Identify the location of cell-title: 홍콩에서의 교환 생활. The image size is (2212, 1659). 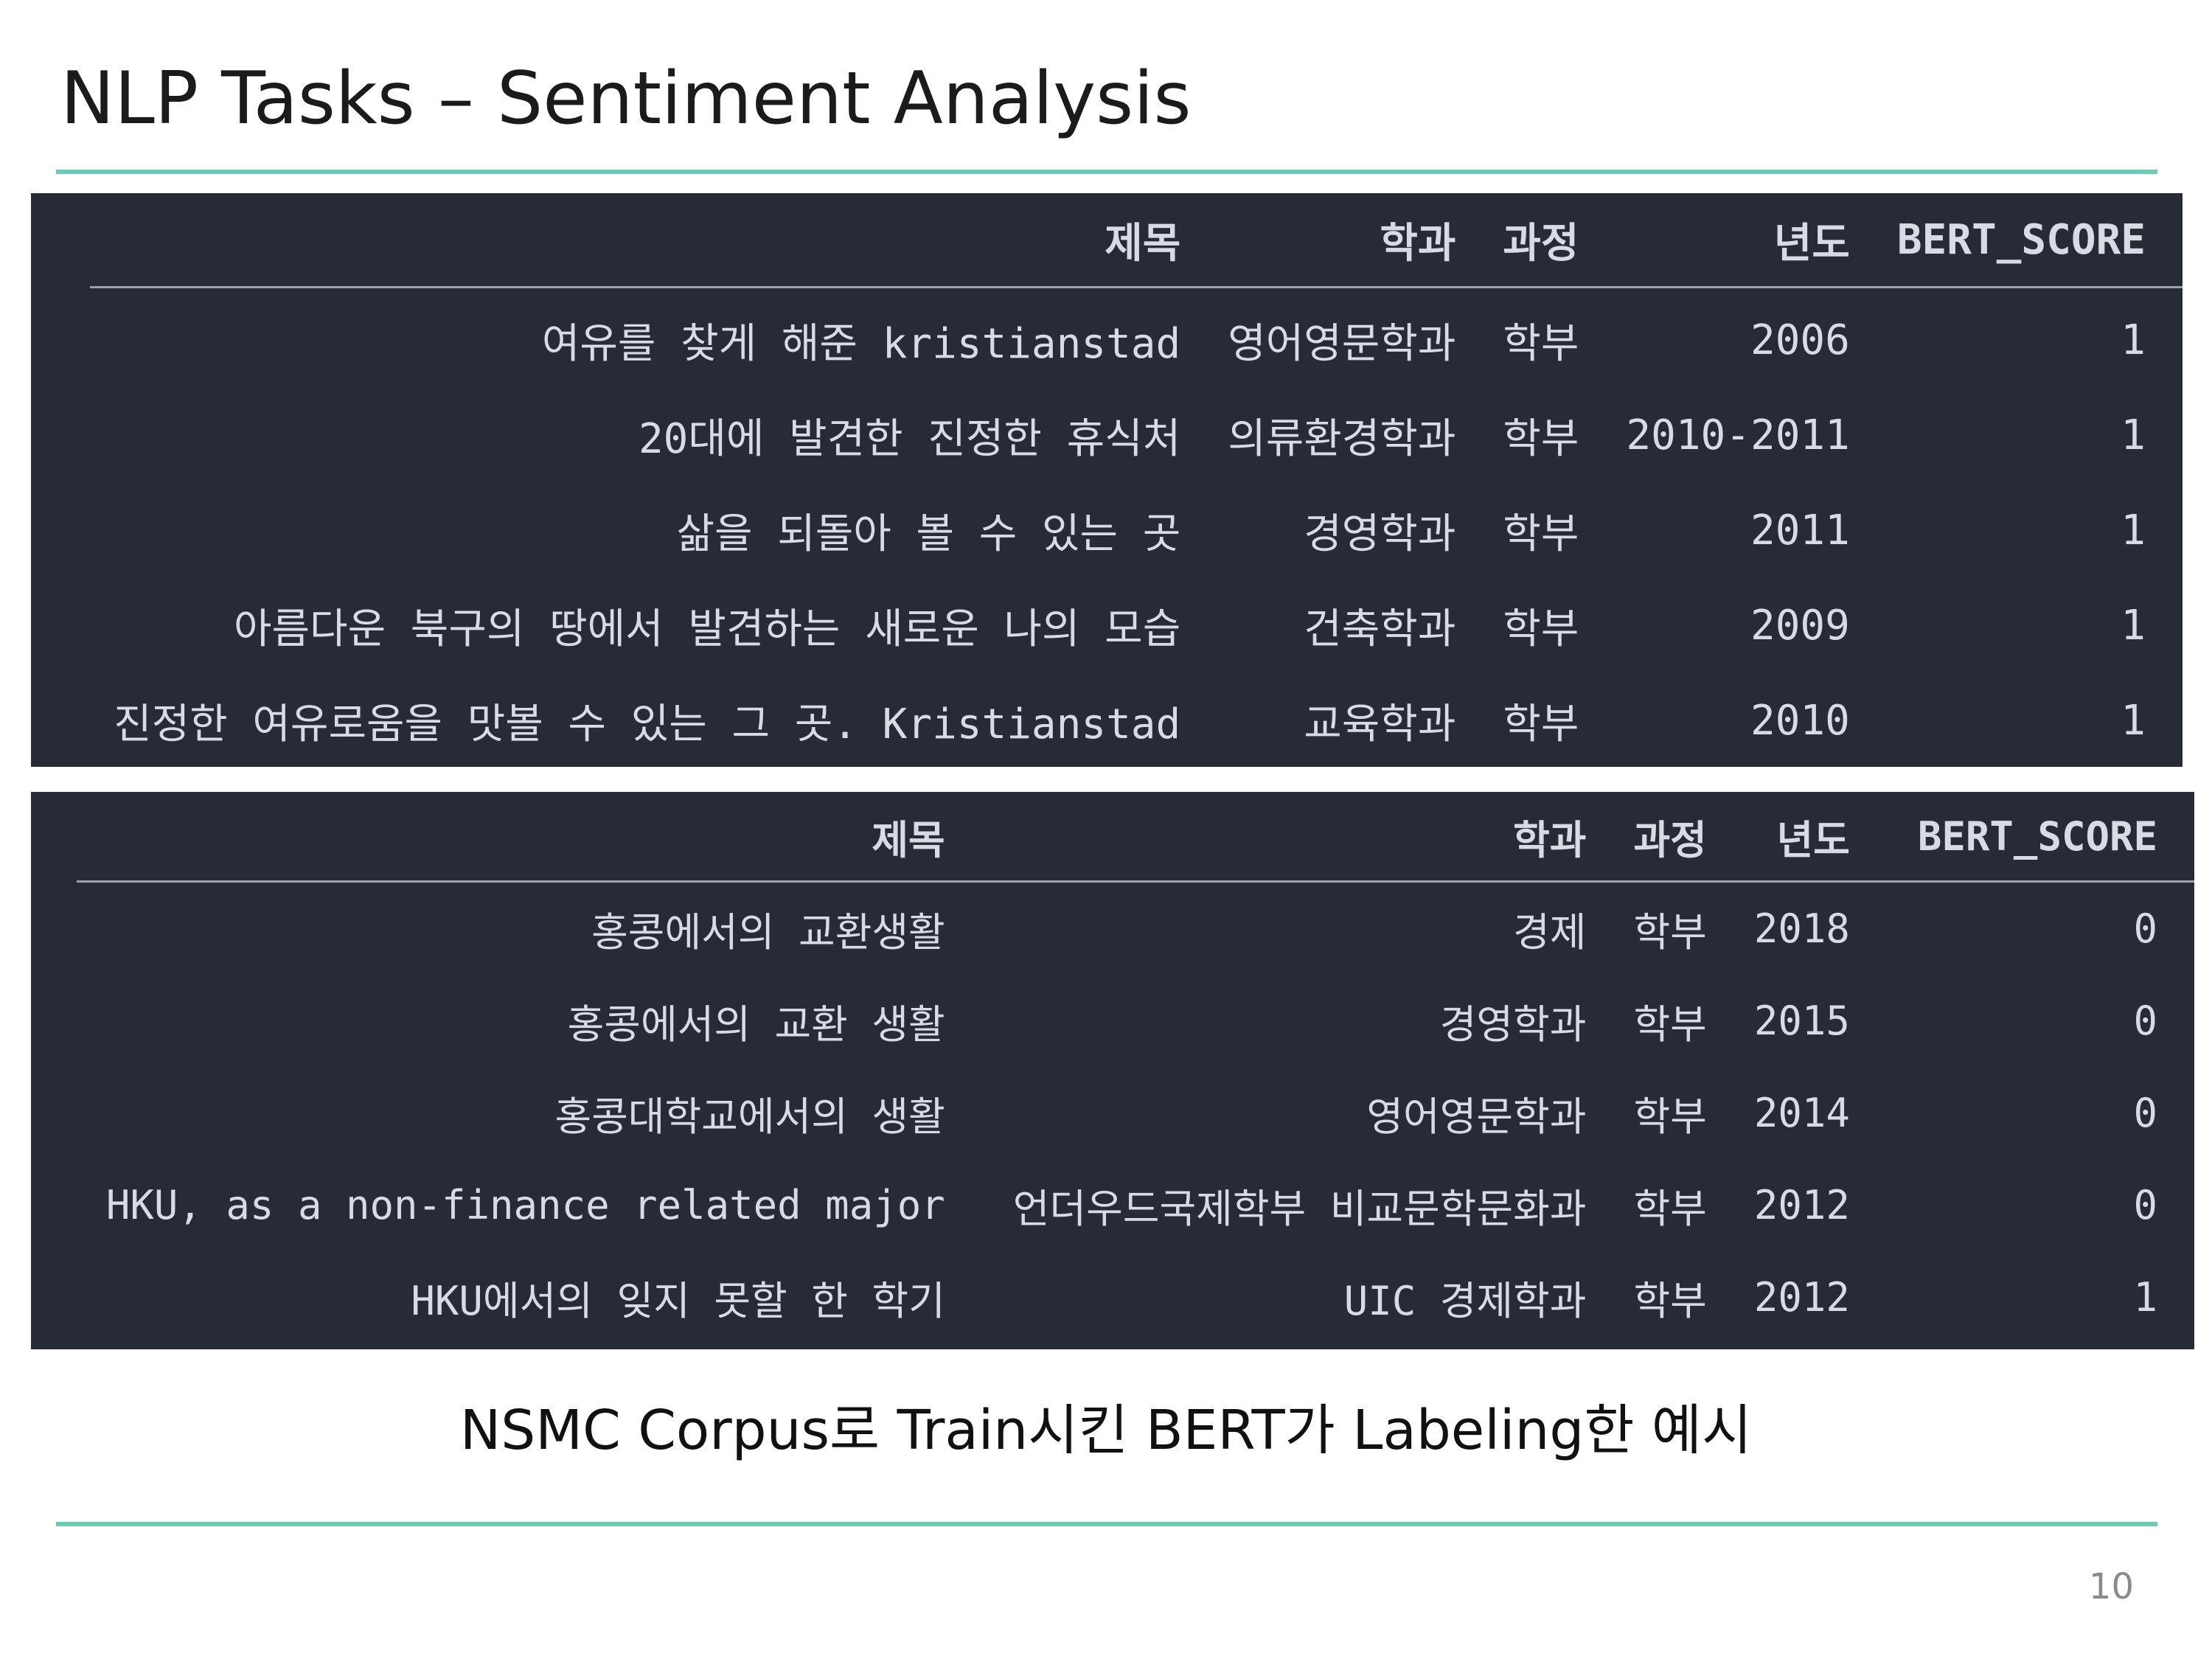
(756, 1024).